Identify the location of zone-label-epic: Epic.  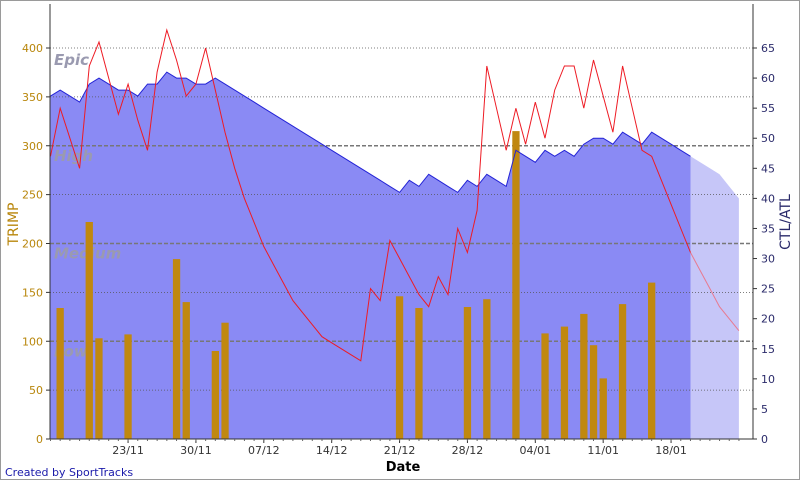
(71, 60).